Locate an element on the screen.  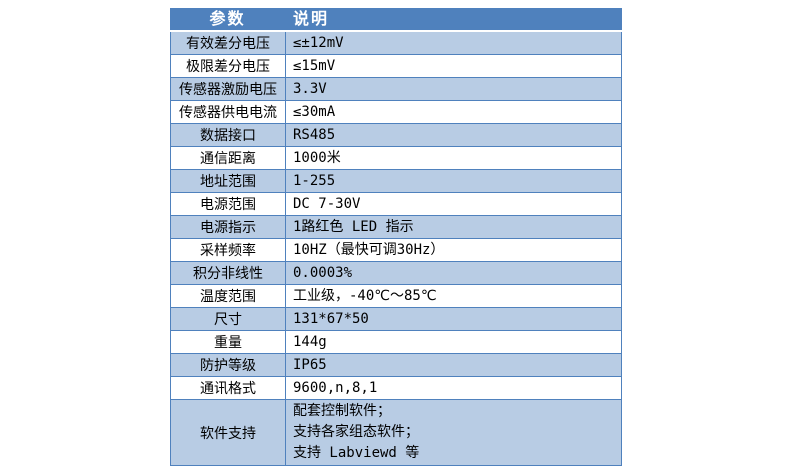
table-row: 电源指示 1路红色 LED 指示 is located at coordinates (396, 226).